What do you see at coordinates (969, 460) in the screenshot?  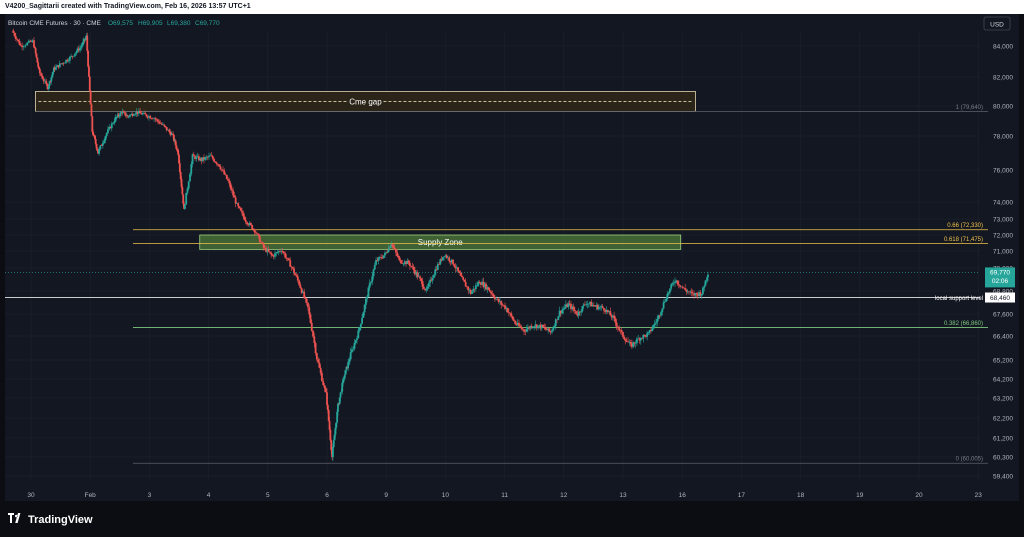 I see `fib-level-label: 0 (60,005)` at bounding box center [969, 460].